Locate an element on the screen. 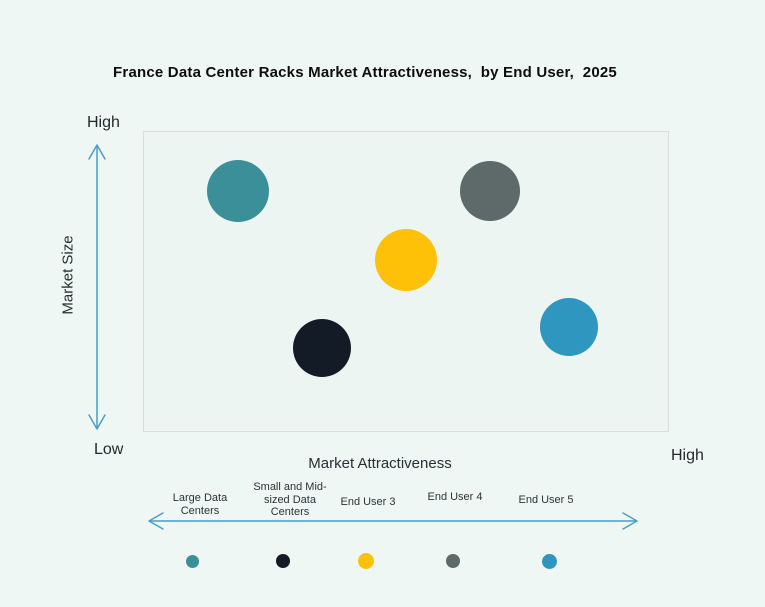  y-axis-high-label: High is located at coordinates (103, 122).